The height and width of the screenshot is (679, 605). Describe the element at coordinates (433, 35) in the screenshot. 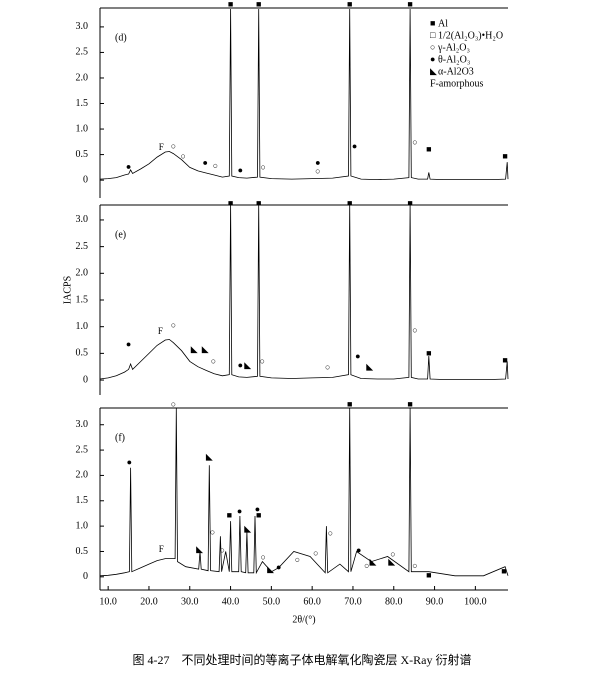

I see `legend-symbol: □` at that location.